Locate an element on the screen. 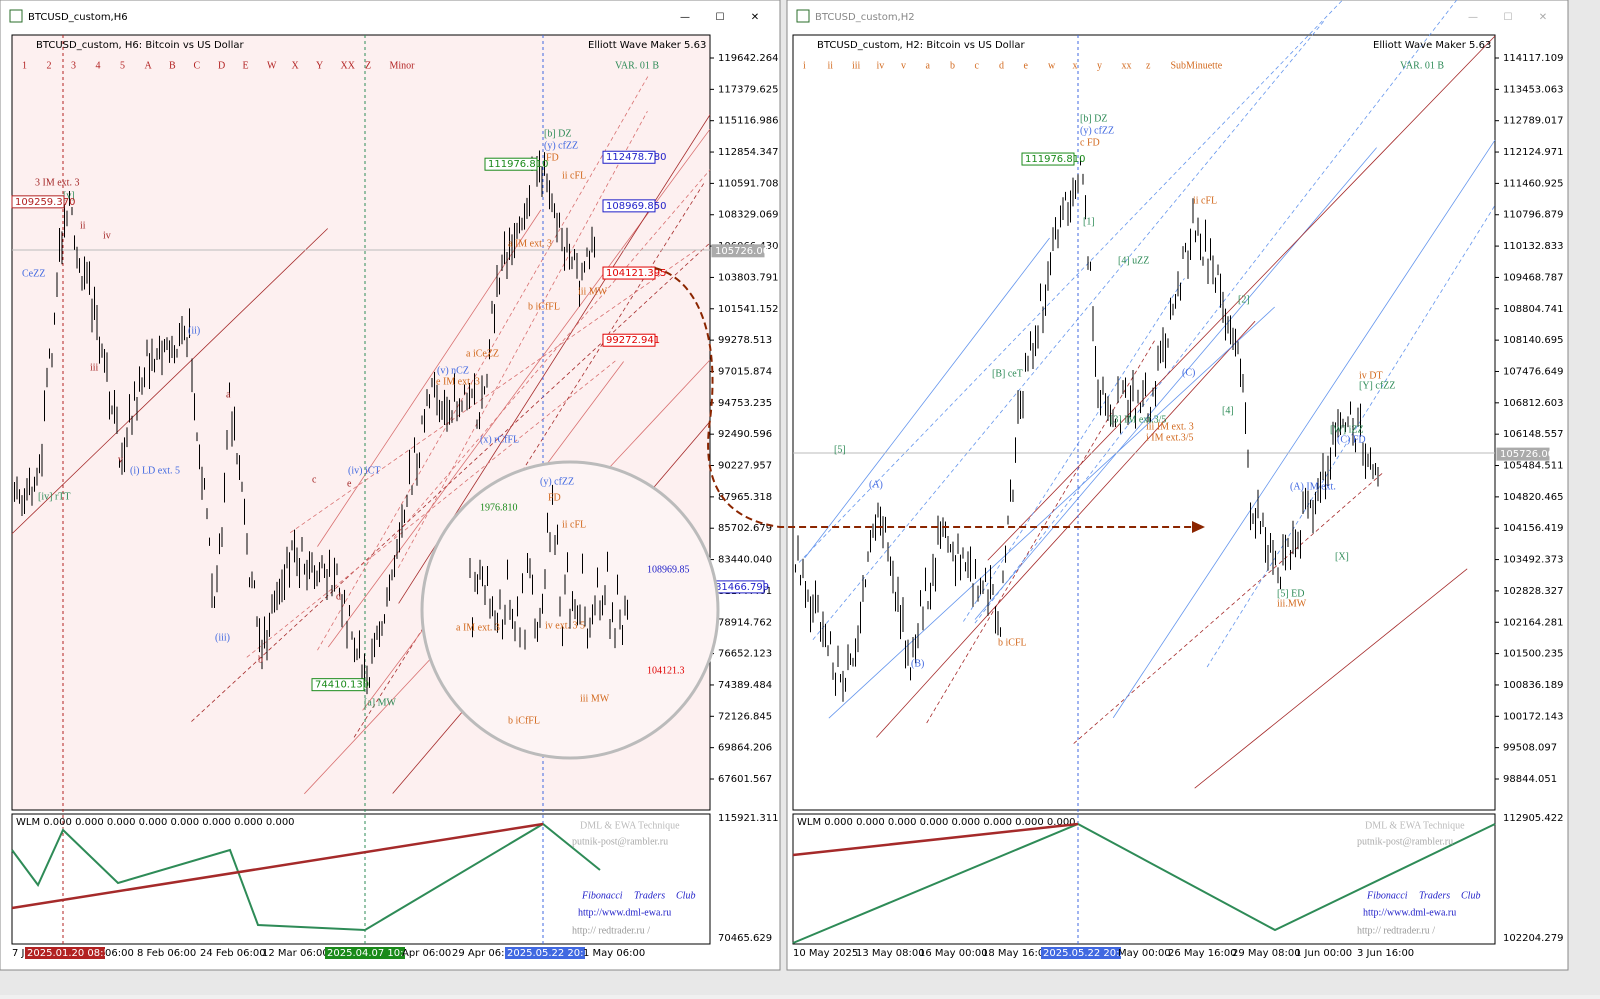 This screenshot has width=1600, height=999. indicator-axis-label: 112905.422 is located at coordinates (1533, 818).